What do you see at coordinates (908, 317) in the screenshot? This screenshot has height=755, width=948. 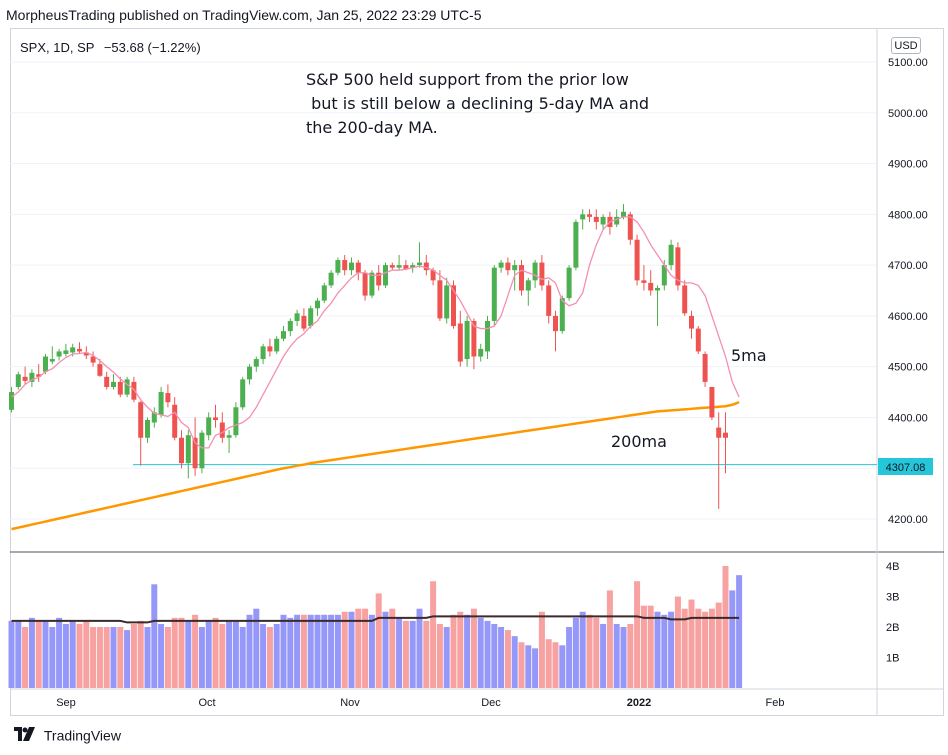 I see `price-tick-label: 4600.00` at bounding box center [908, 317].